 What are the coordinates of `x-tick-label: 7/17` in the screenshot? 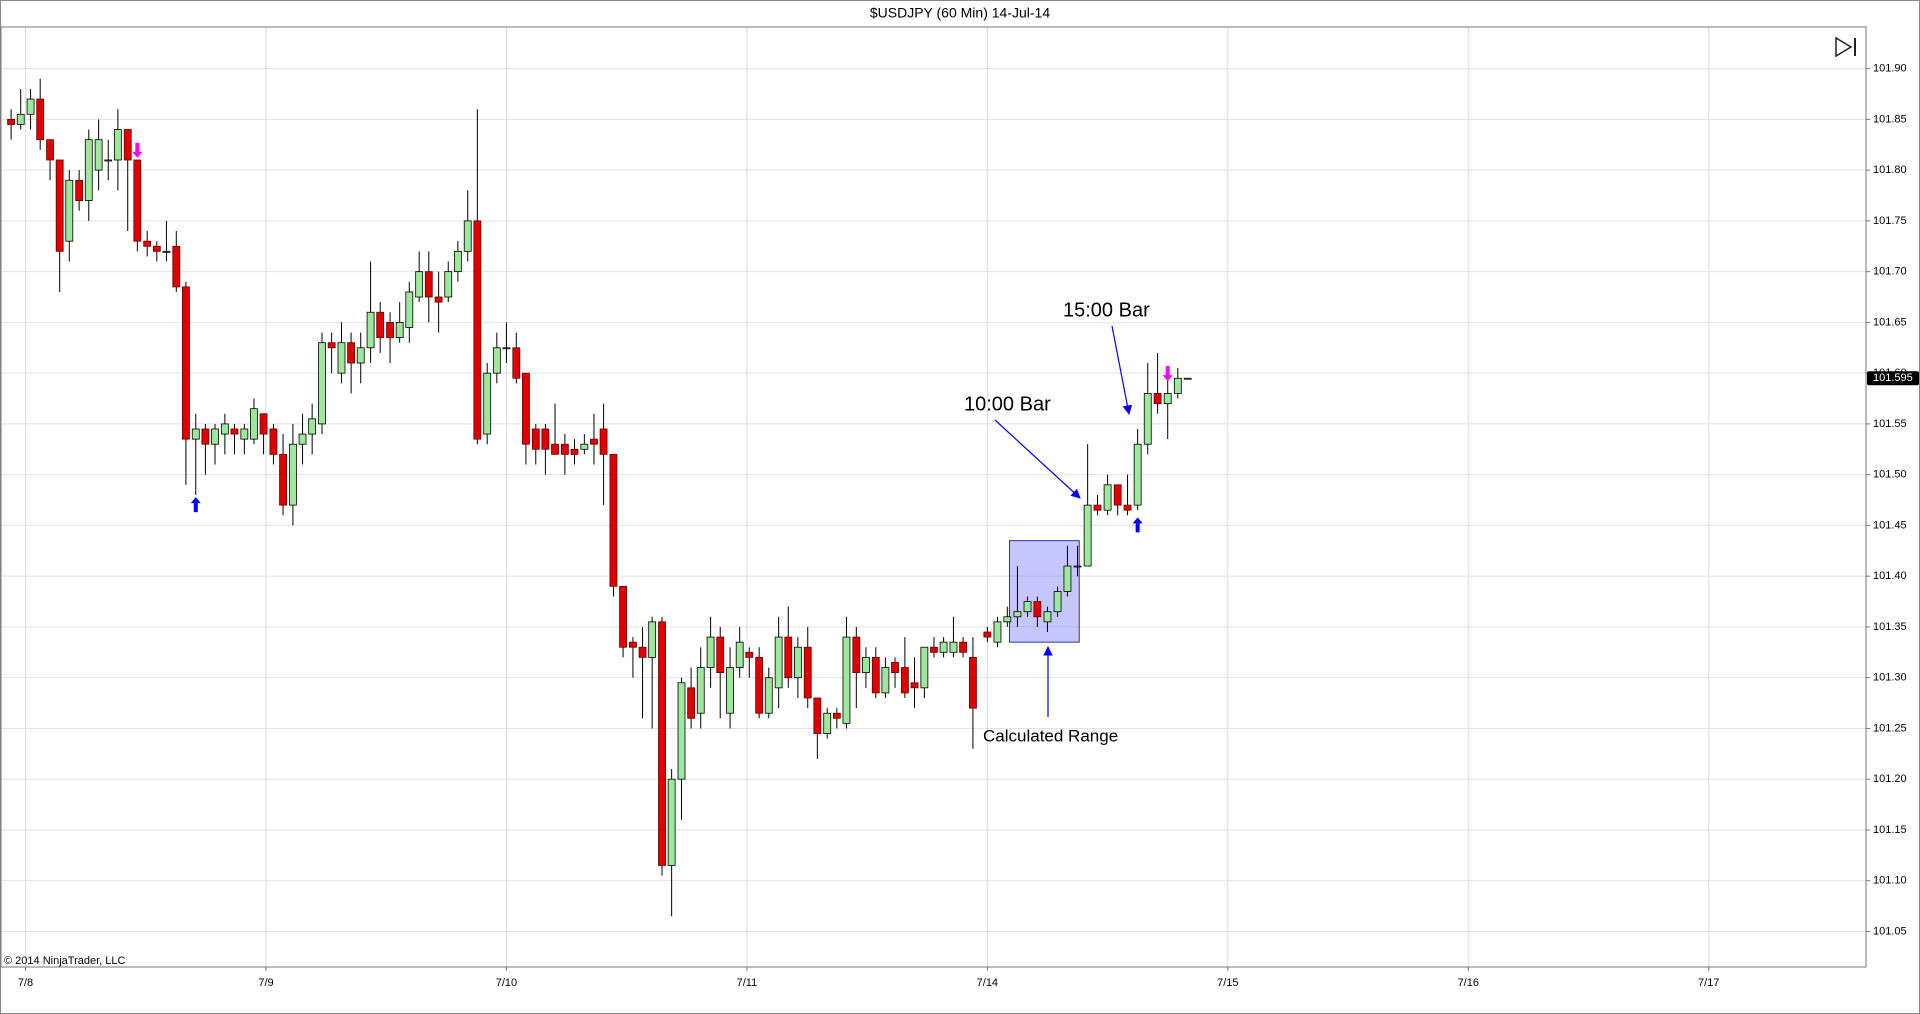 It's located at (1708, 983).